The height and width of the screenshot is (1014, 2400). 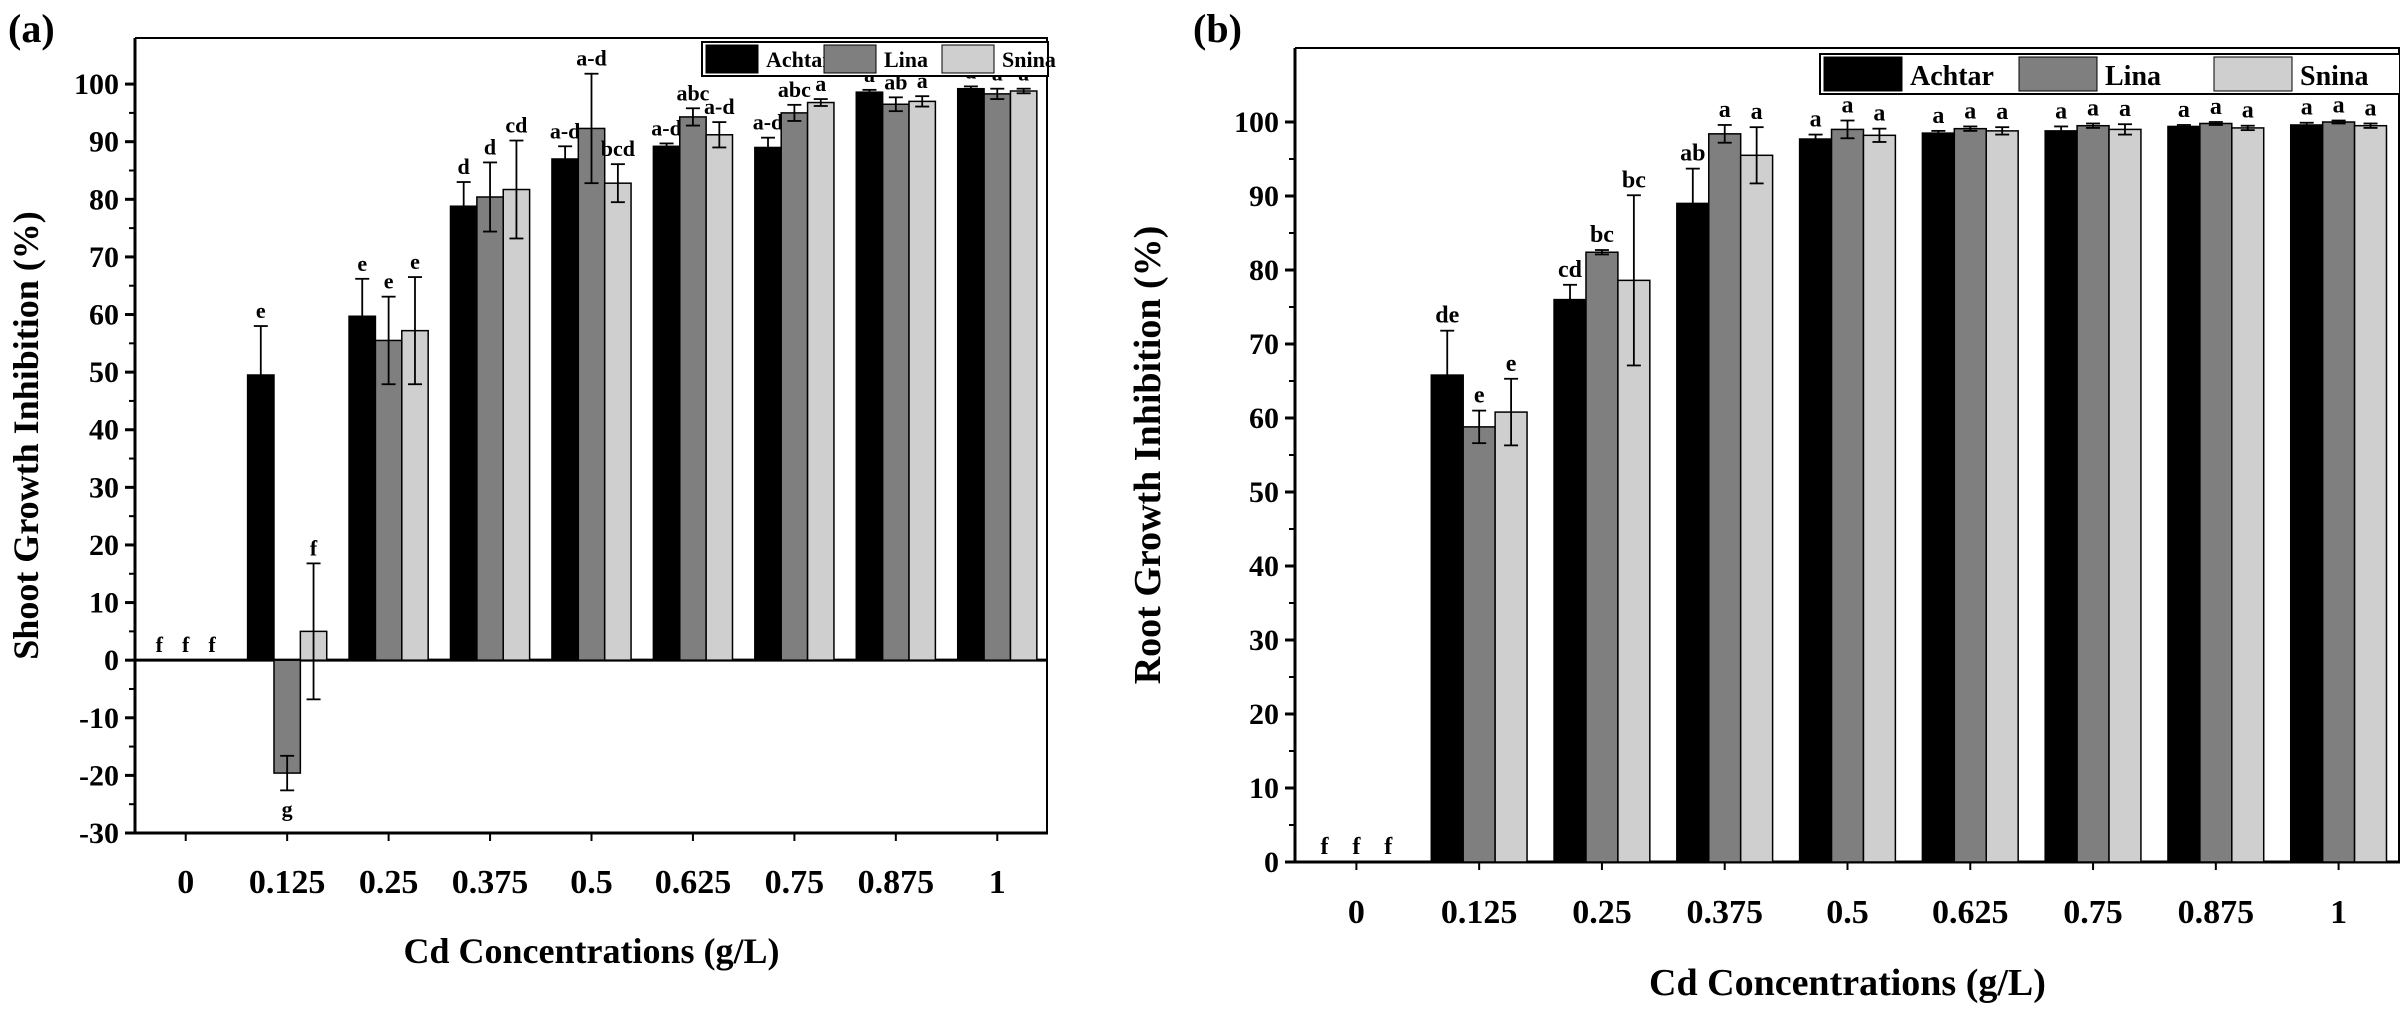 I want to click on p0-y-tick-label: -10, so click(x=99, y=718).